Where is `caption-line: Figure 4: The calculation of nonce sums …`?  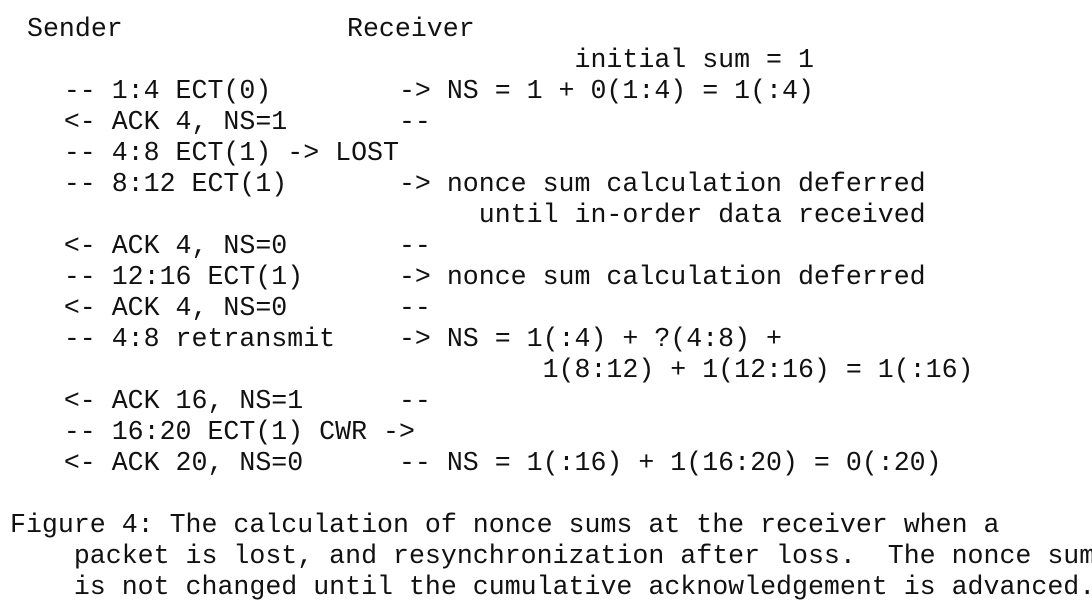
caption-line: Figure 4: The calculation of nonce sums … is located at coordinates (505, 525).